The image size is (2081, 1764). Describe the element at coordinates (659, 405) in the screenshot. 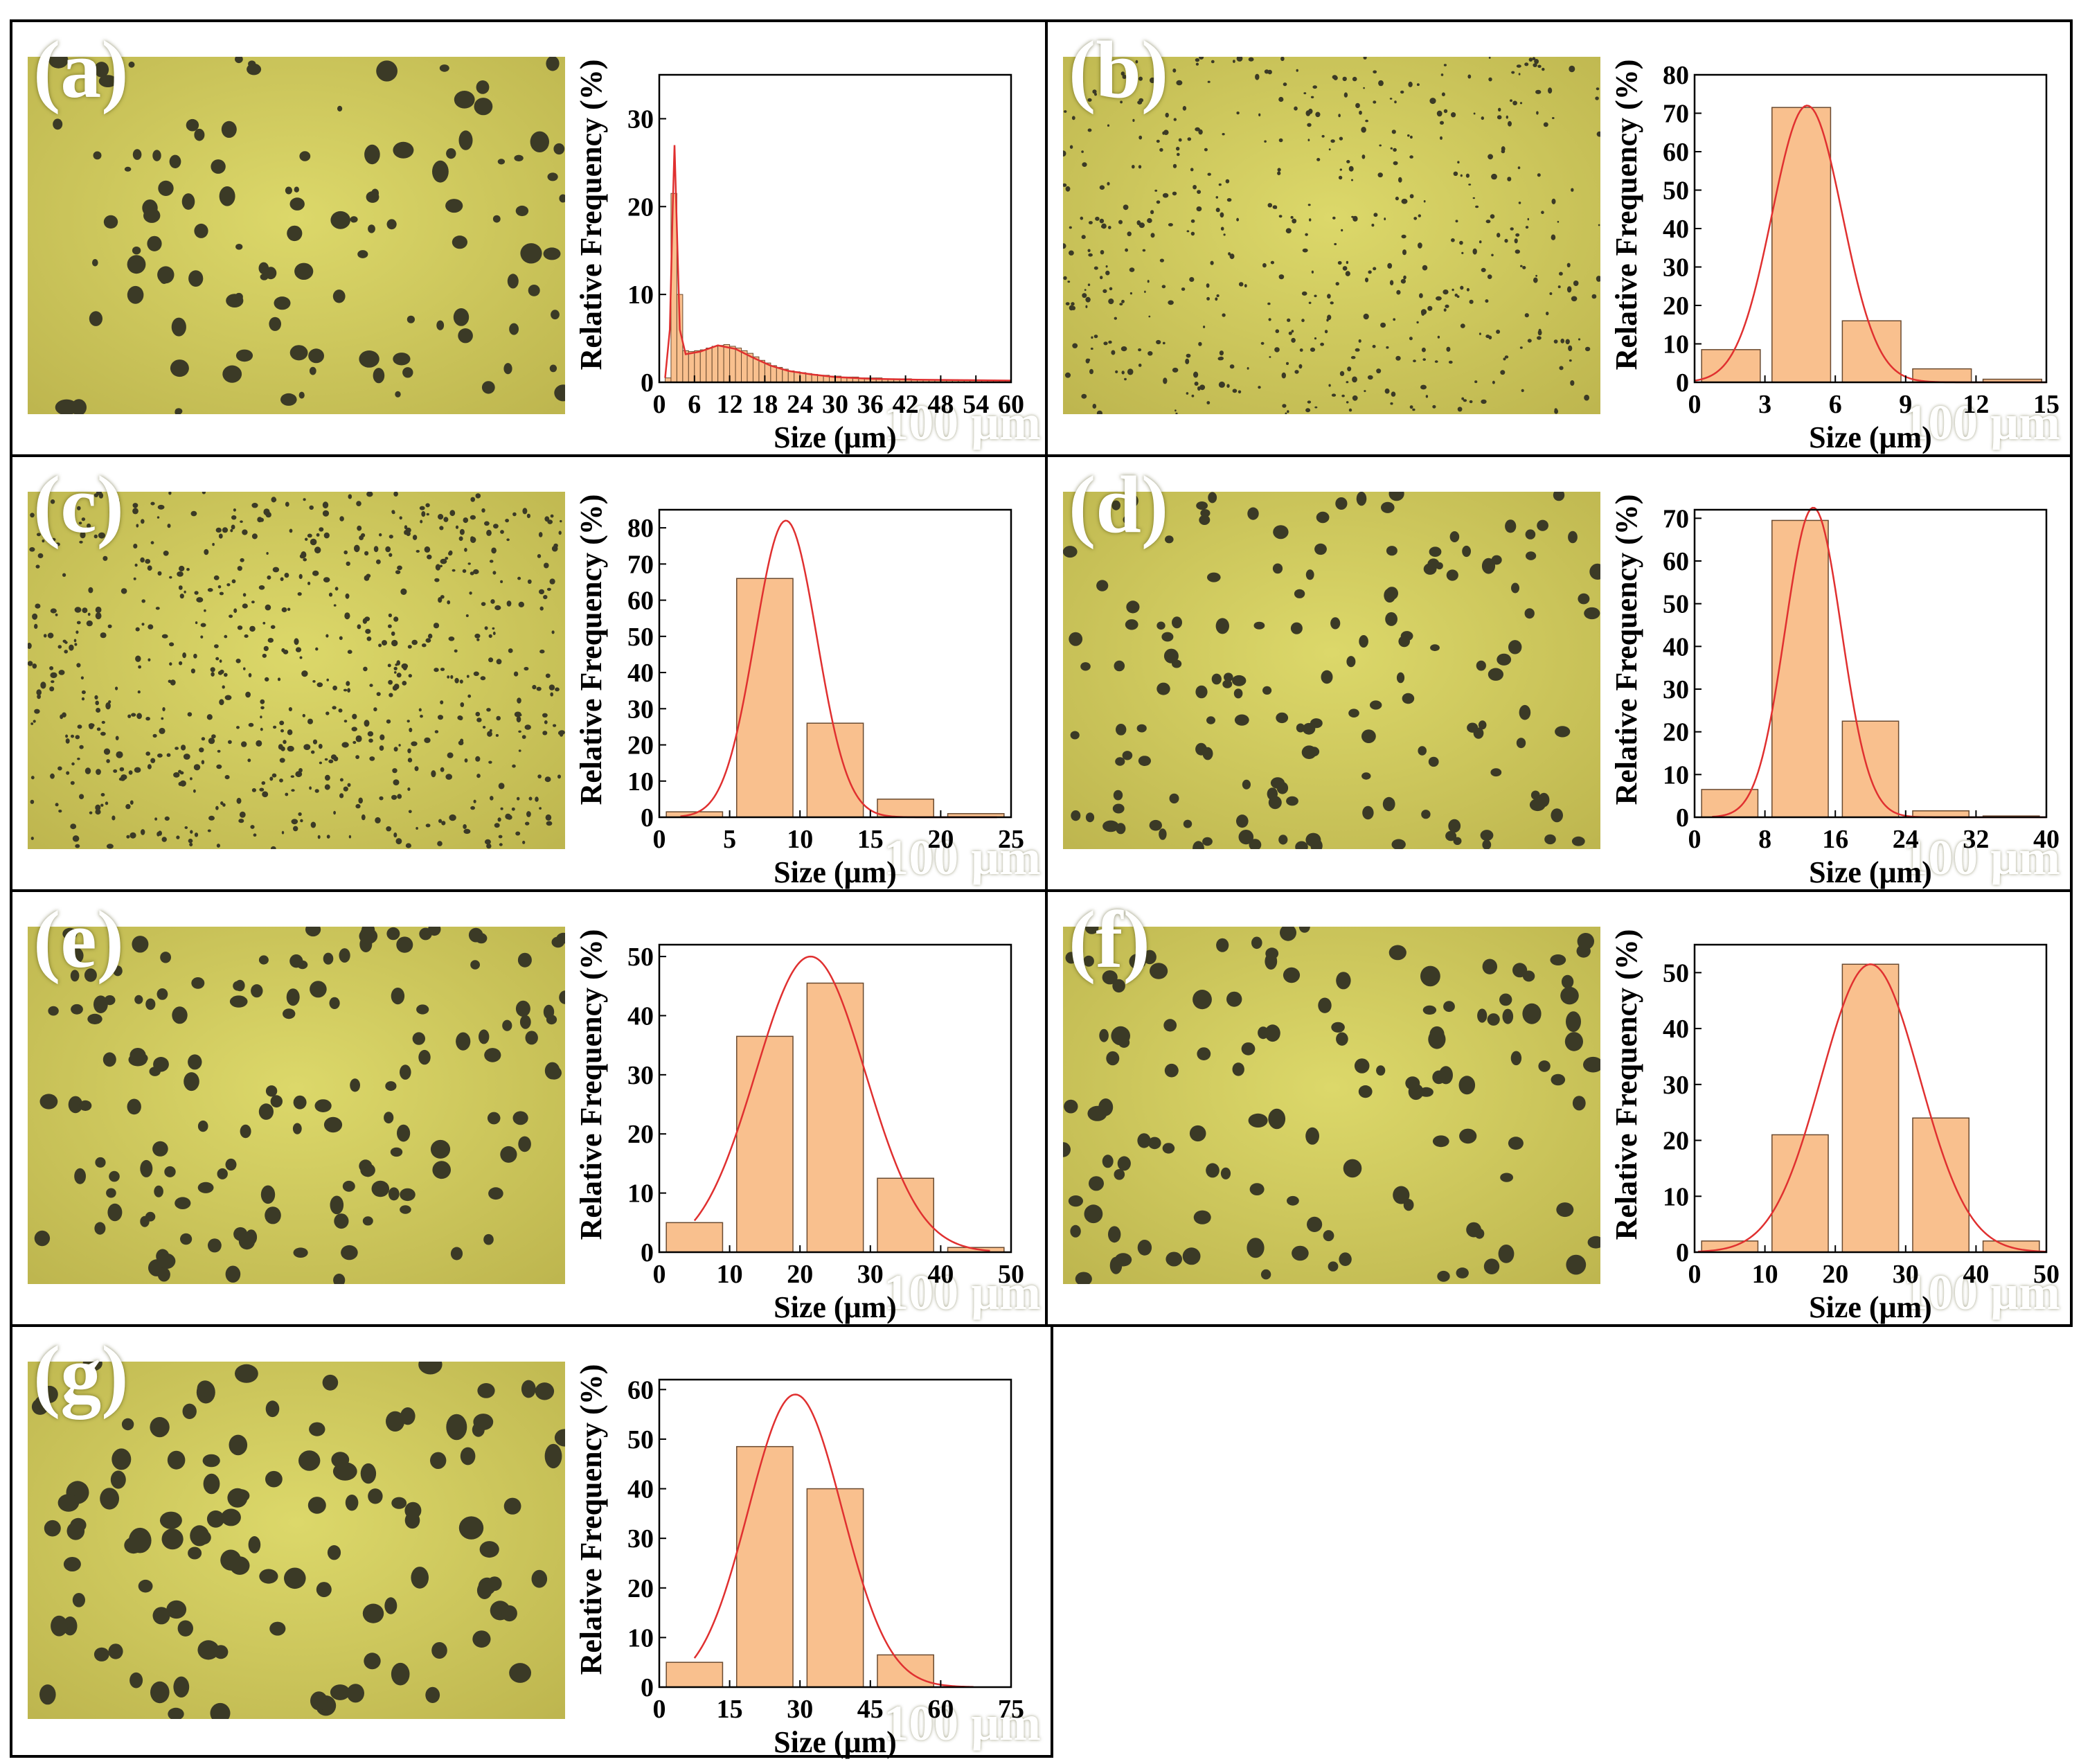

I see `x-tick-label: 0` at that location.